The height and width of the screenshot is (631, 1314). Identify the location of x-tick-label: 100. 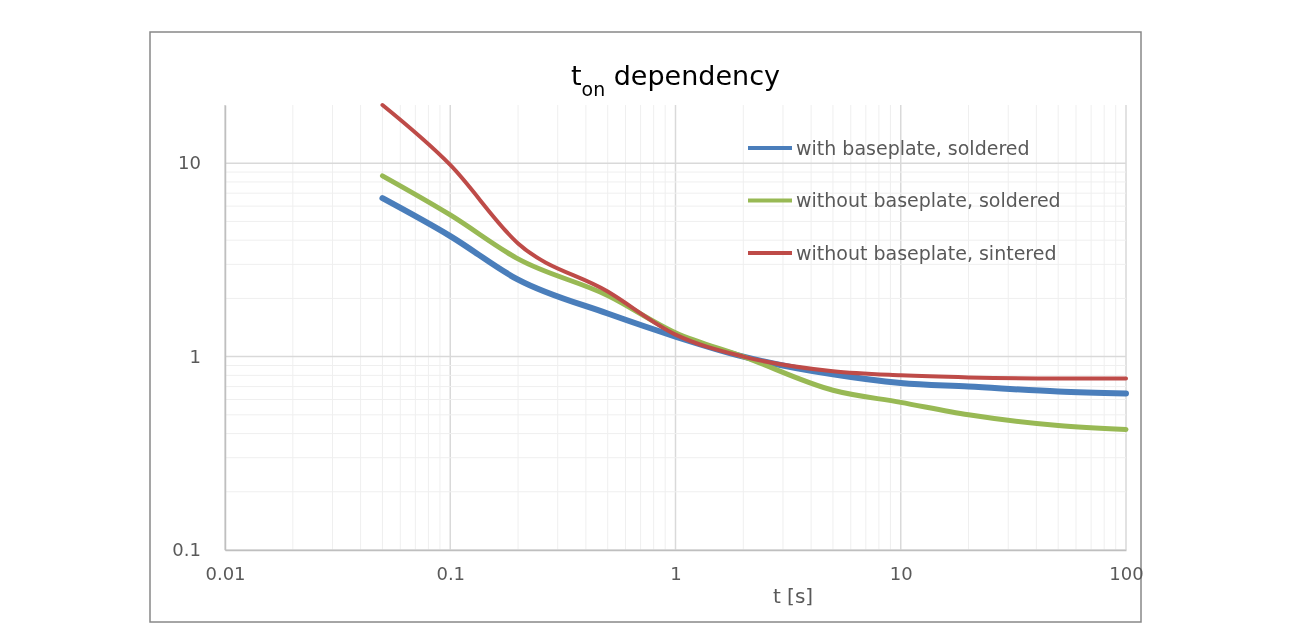
(1126, 574).